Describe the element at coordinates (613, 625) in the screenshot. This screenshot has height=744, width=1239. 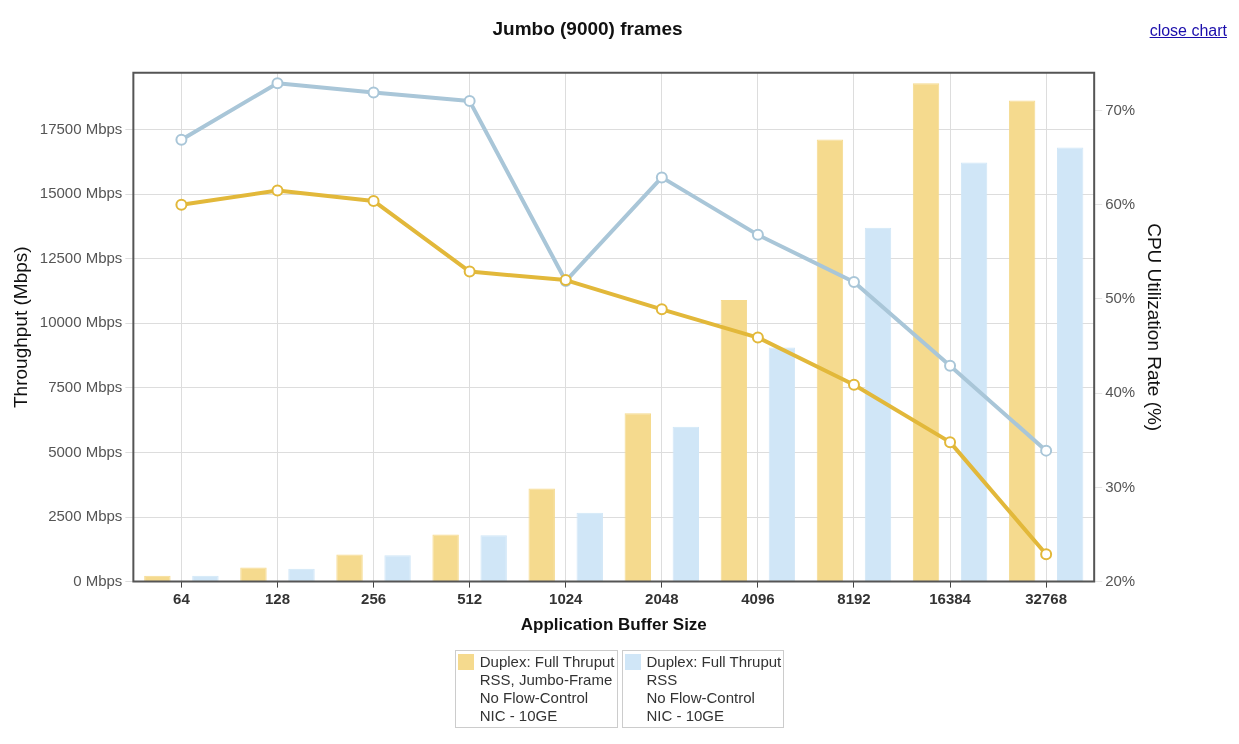
I see `x-axis-title: Application Buffer Size` at that location.